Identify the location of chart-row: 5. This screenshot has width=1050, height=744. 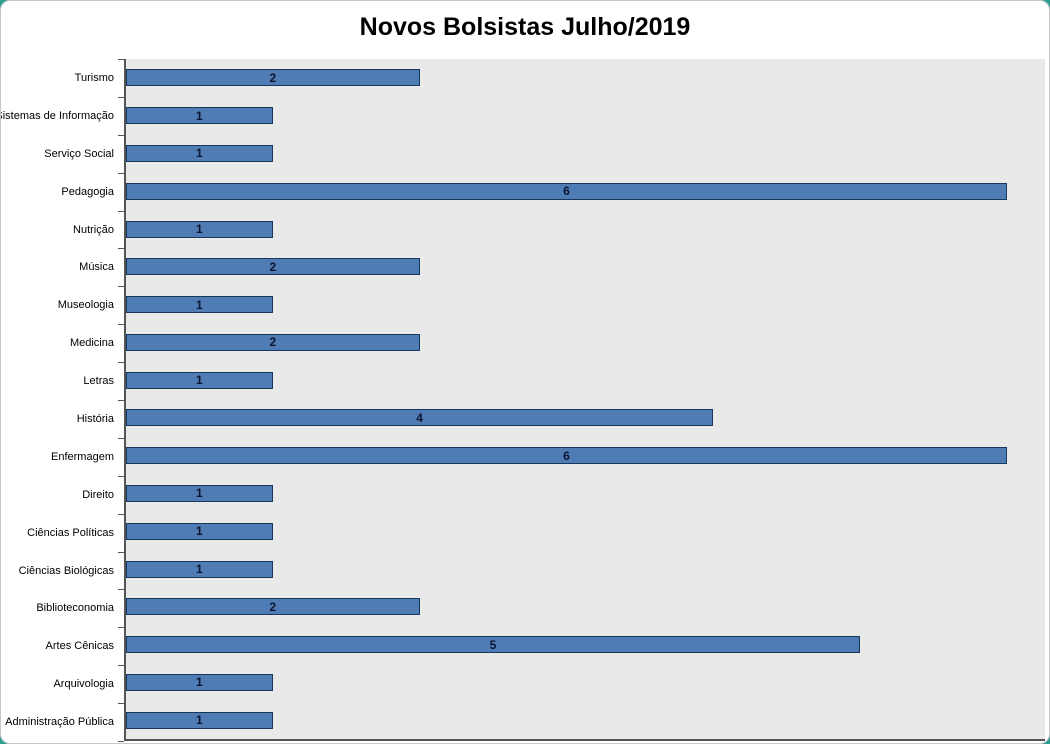
(585, 645).